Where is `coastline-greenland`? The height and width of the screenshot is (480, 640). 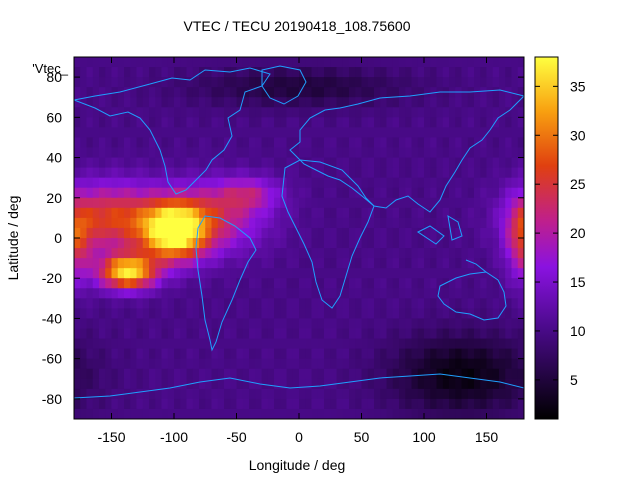
coastline-greenland is located at coordinates (284, 85).